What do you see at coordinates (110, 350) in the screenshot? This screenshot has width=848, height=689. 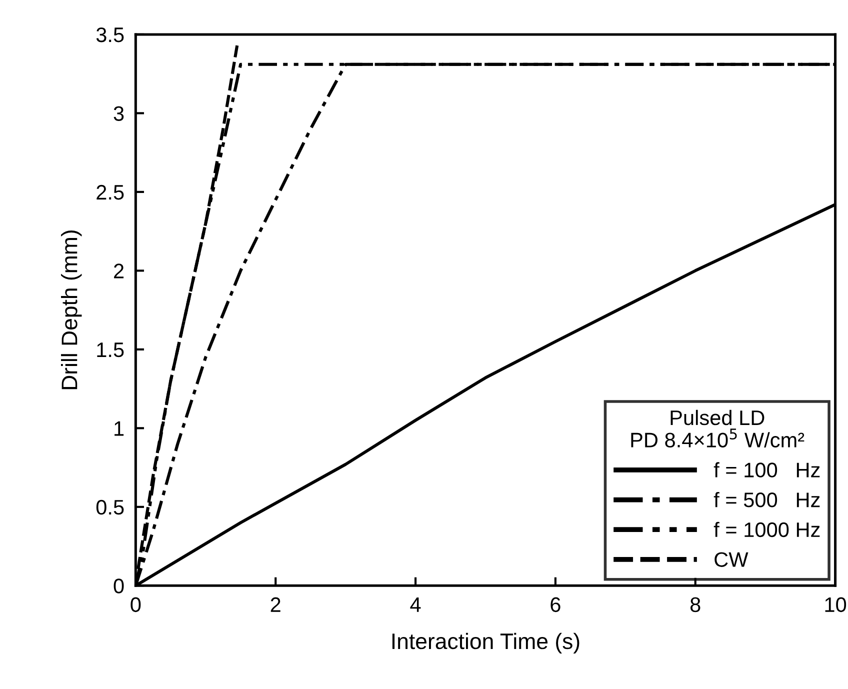 I see `y-tick-label: 1.5` at bounding box center [110, 350].